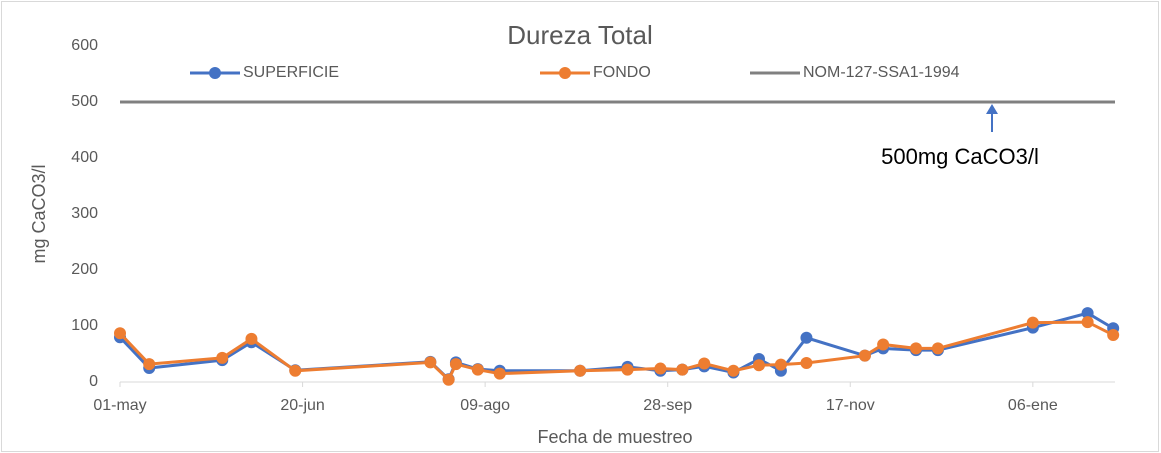 The height and width of the screenshot is (453, 1161). What do you see at coordinates (39, 213) in the screenshot?
I see `y-axis-label: mg CaCO3/l` at bounding box center [39, 213].